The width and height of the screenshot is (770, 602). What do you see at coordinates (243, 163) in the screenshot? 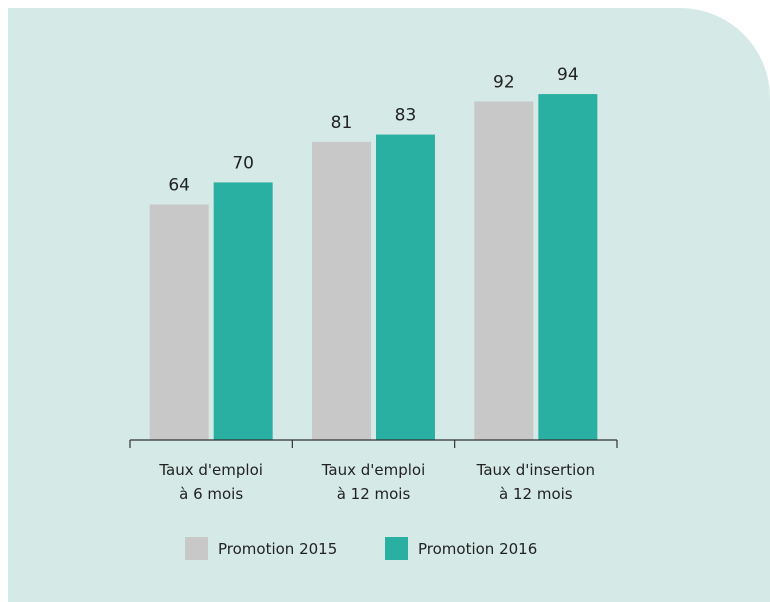
I see `value-label: 70` at bounding box center [243, 163].